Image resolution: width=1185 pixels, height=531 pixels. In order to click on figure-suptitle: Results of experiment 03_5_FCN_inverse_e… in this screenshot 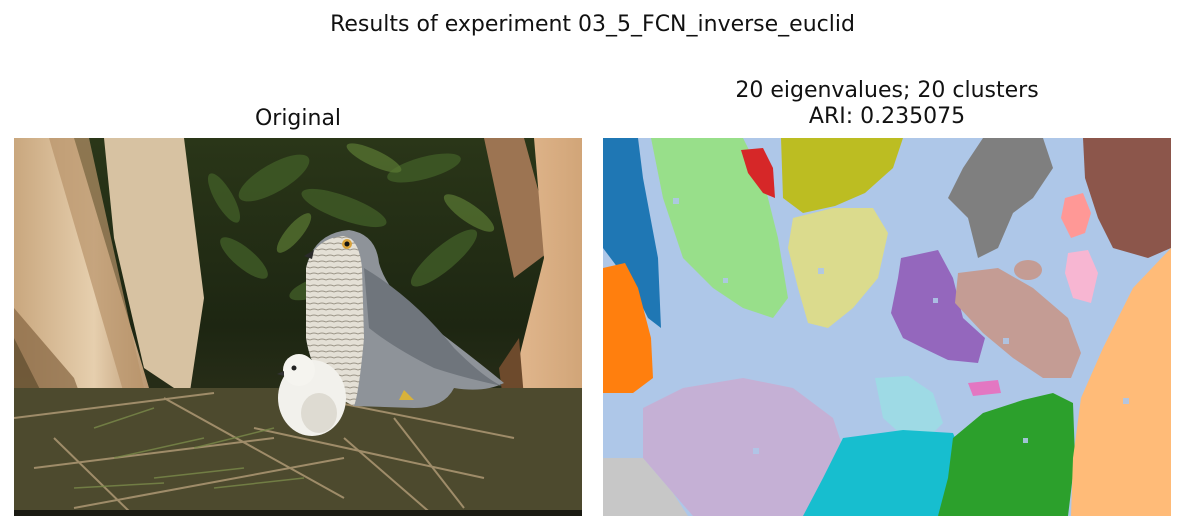, I will do `click(592, 24)`.